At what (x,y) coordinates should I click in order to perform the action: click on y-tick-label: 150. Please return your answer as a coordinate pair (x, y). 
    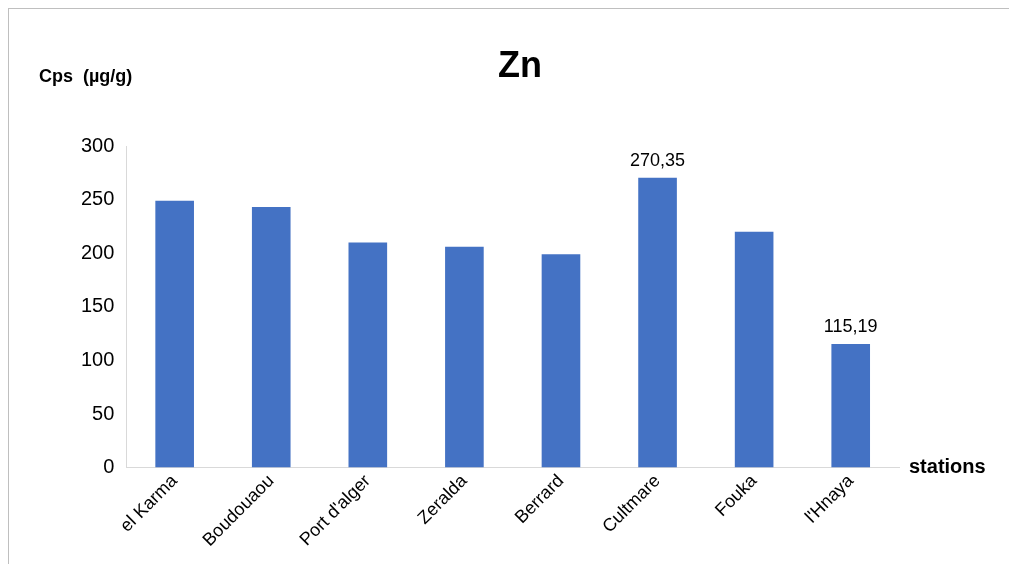
    Looking at the image, I should click on (97, 305).